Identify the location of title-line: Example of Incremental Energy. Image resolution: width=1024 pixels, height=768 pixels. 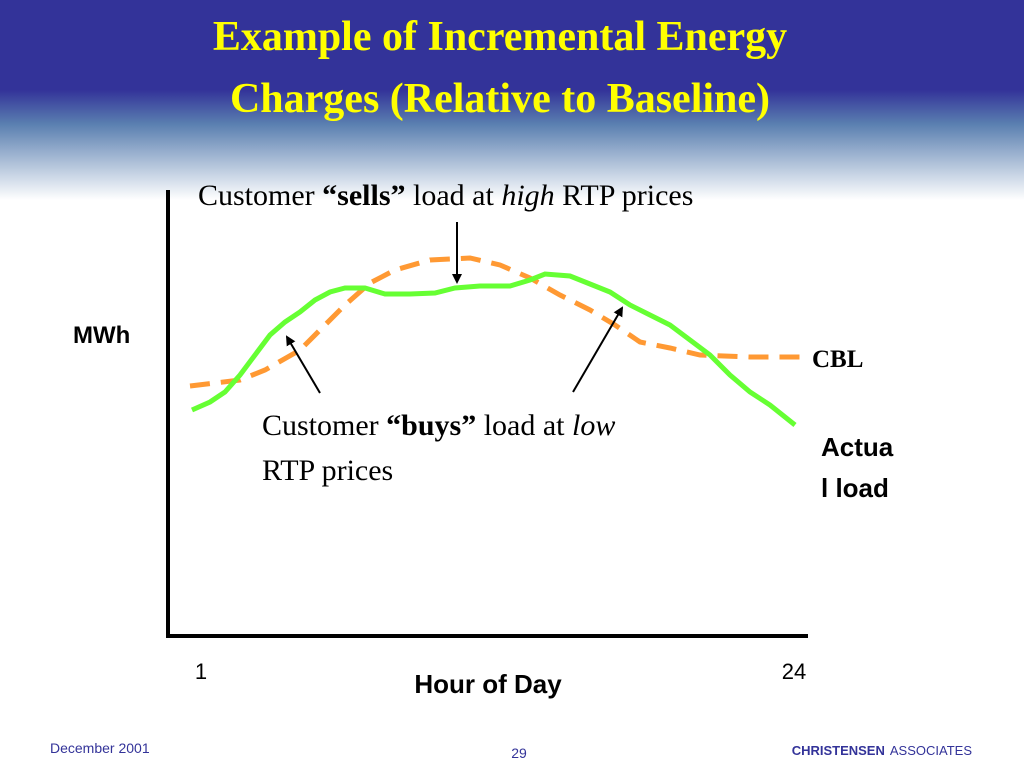
(500, 37).